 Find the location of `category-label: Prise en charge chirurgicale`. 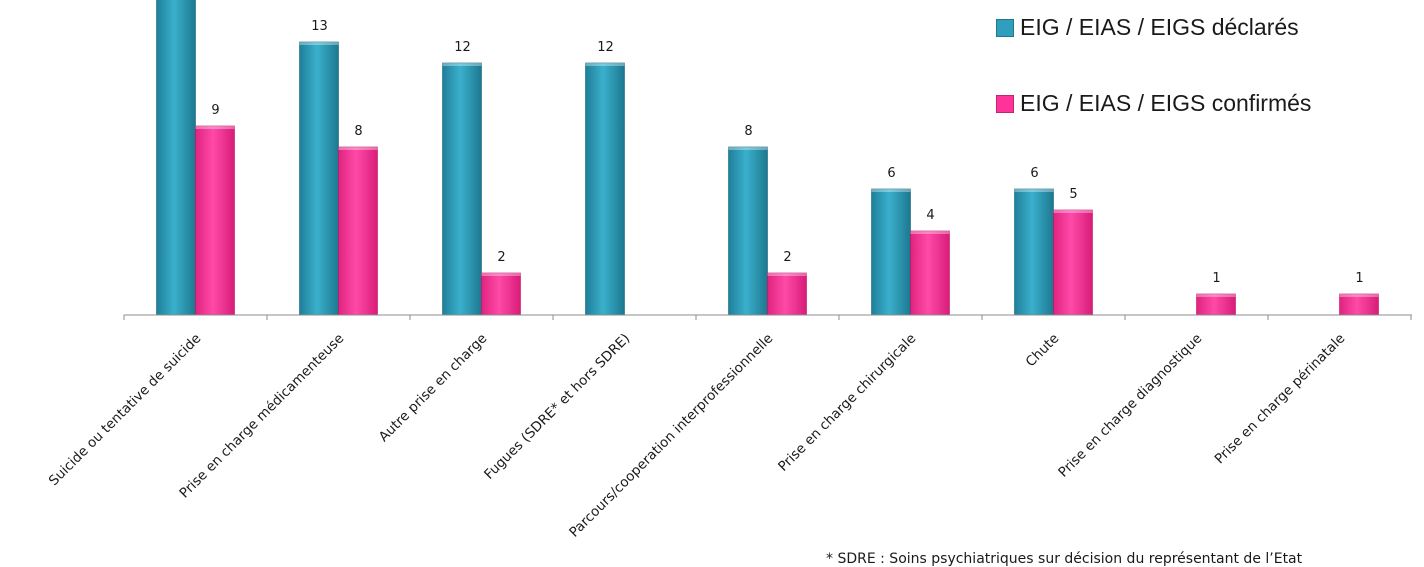

category-label: Prise en charge chirurgicale is located at coordinates (847, 403).